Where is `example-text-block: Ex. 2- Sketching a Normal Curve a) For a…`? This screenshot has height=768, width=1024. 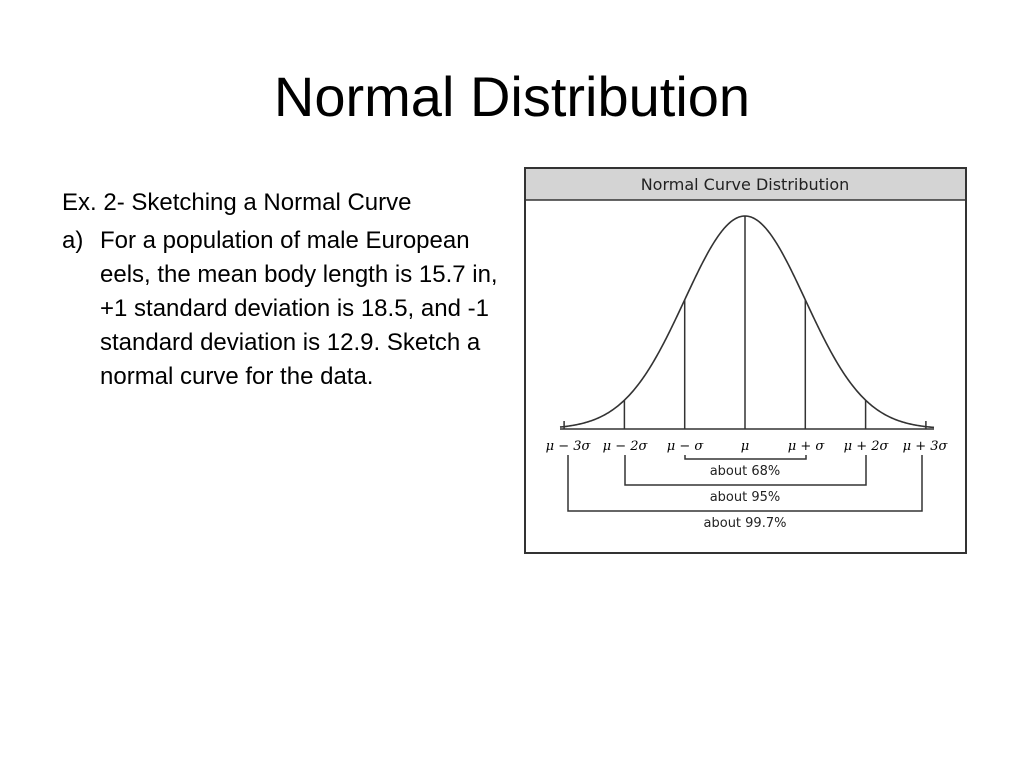
example-text-block: Ex. 2- Sketching a Normal Curve a) For a… is located at coordinates (282, 290).